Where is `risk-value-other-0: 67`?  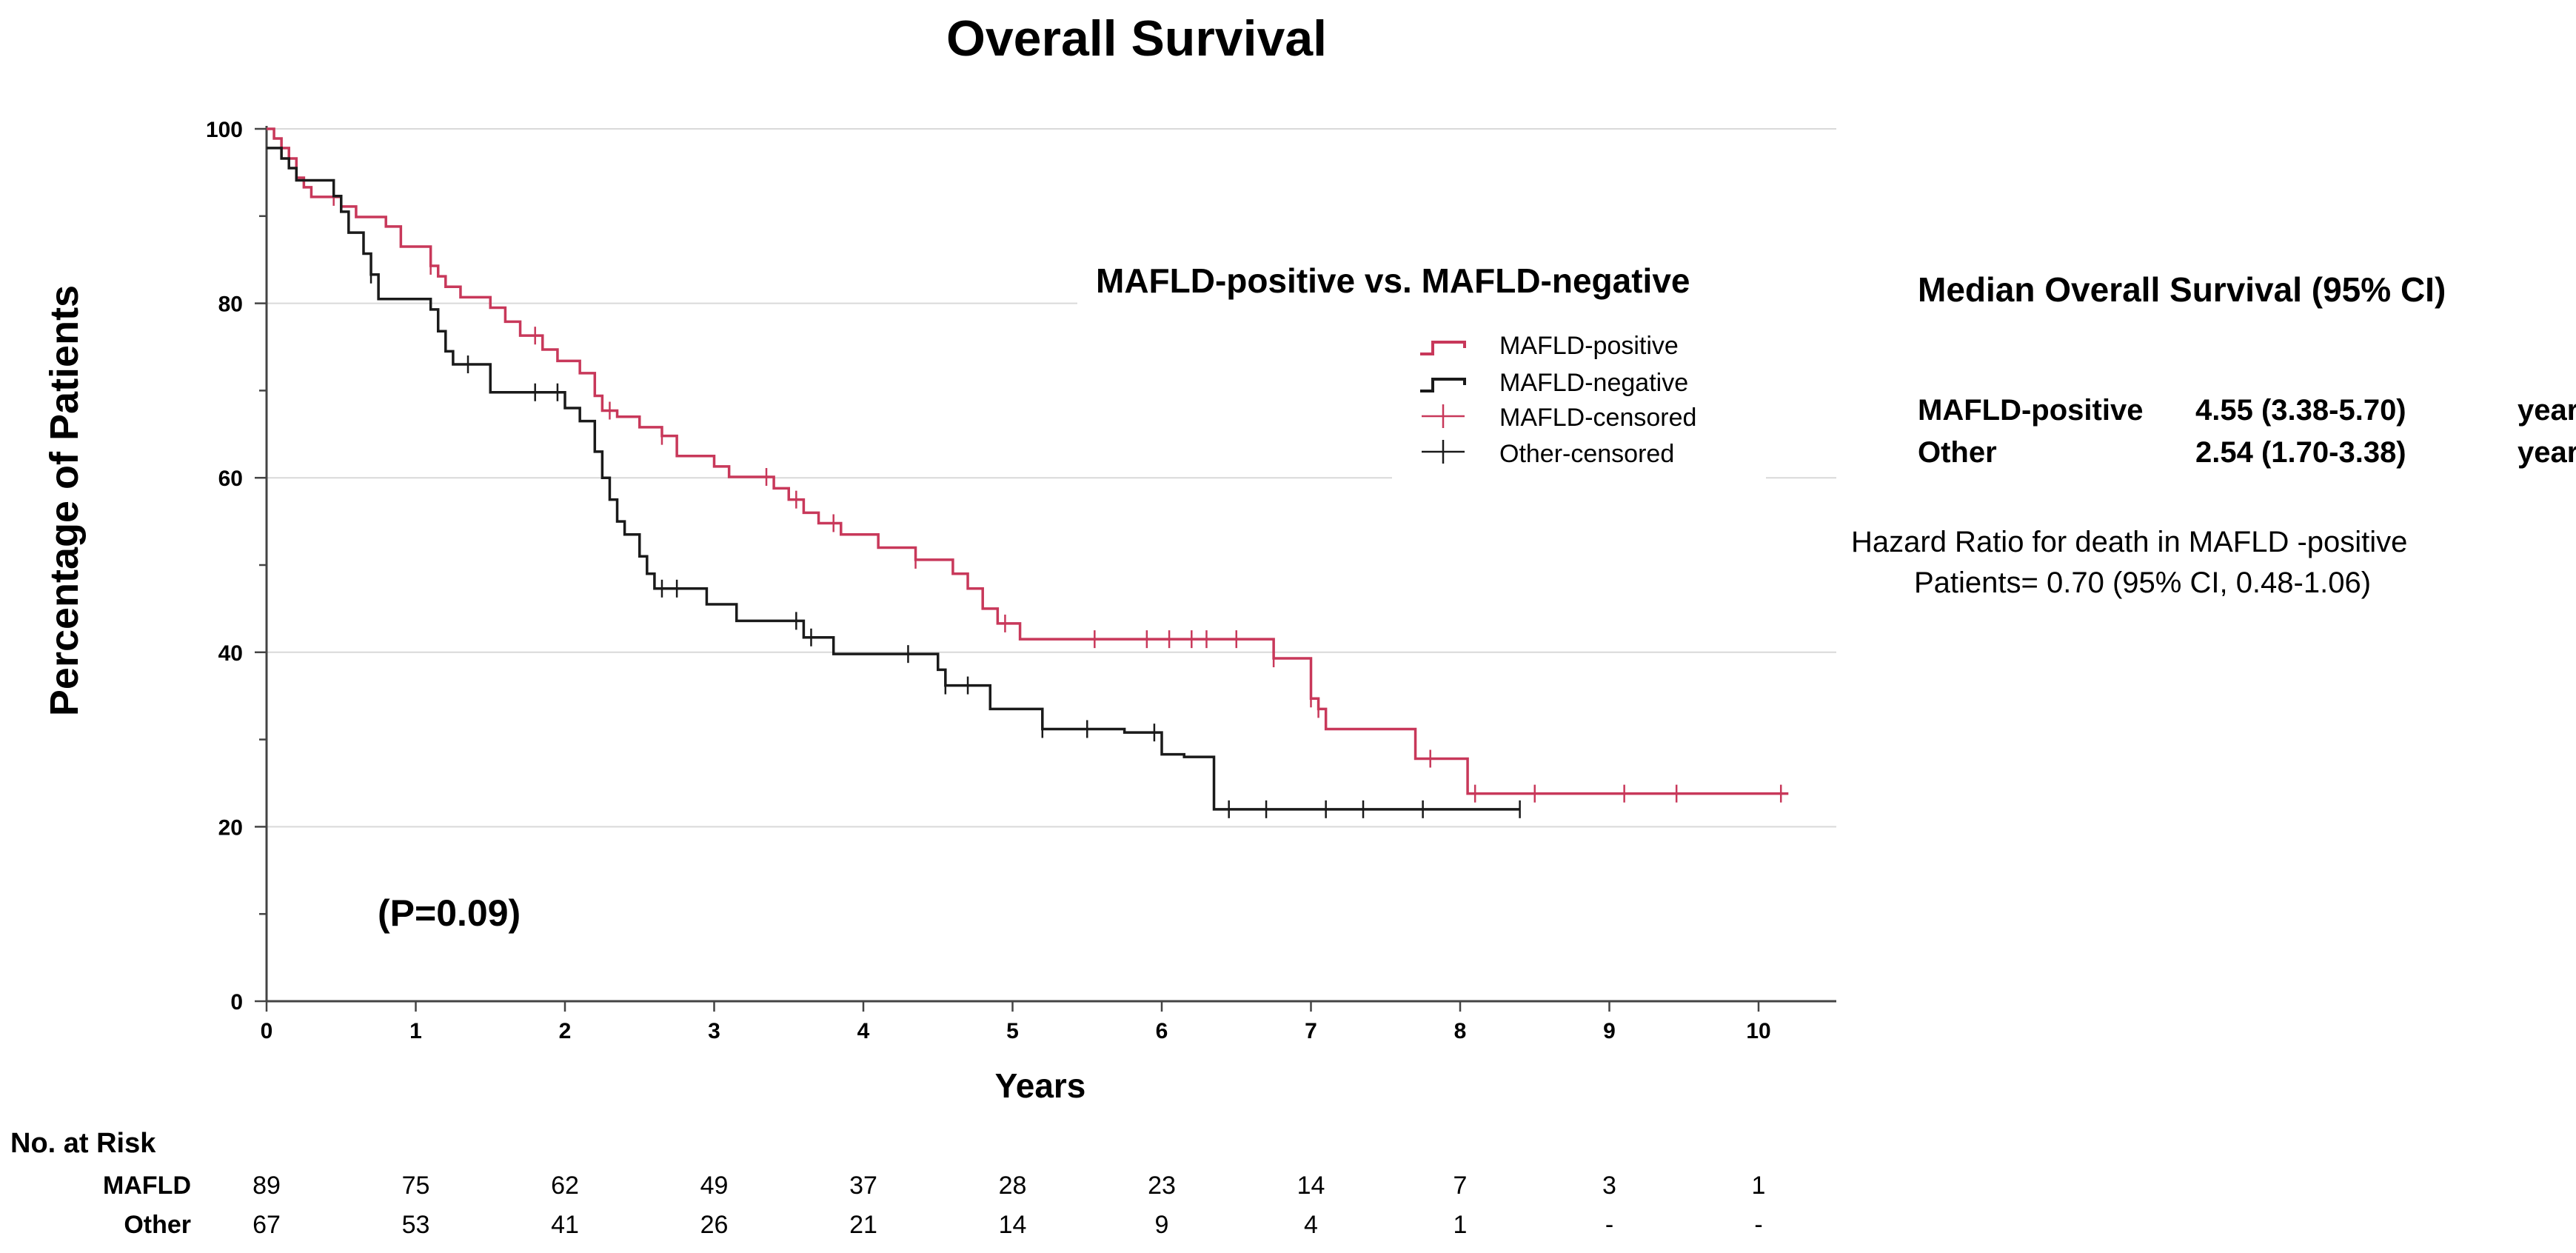 risk-value-other-0: 67 is located at coordinates (266, 1225).